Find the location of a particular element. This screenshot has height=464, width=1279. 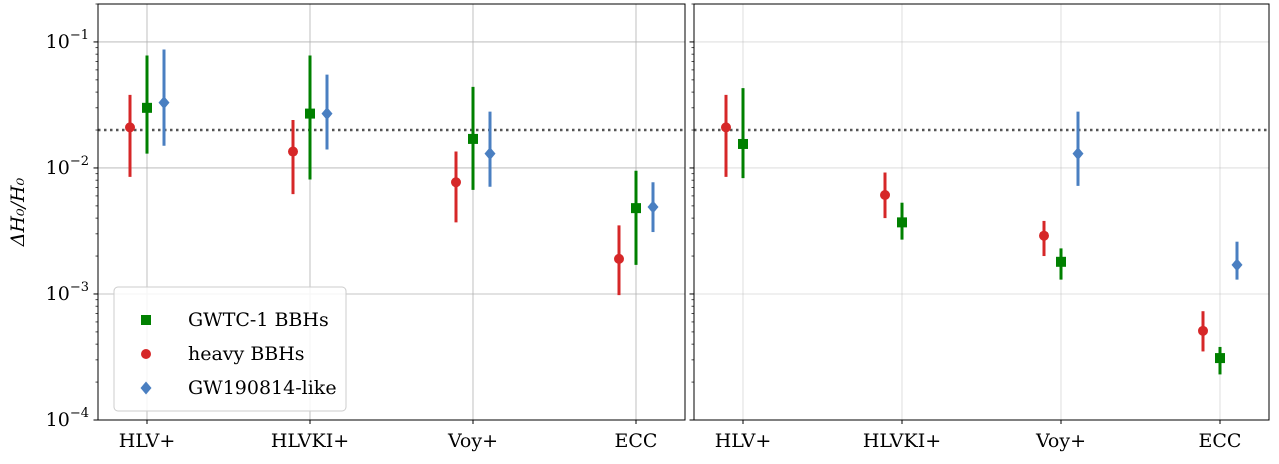

y-tick-label: 10⁻² is located at coordinates (67, 166).